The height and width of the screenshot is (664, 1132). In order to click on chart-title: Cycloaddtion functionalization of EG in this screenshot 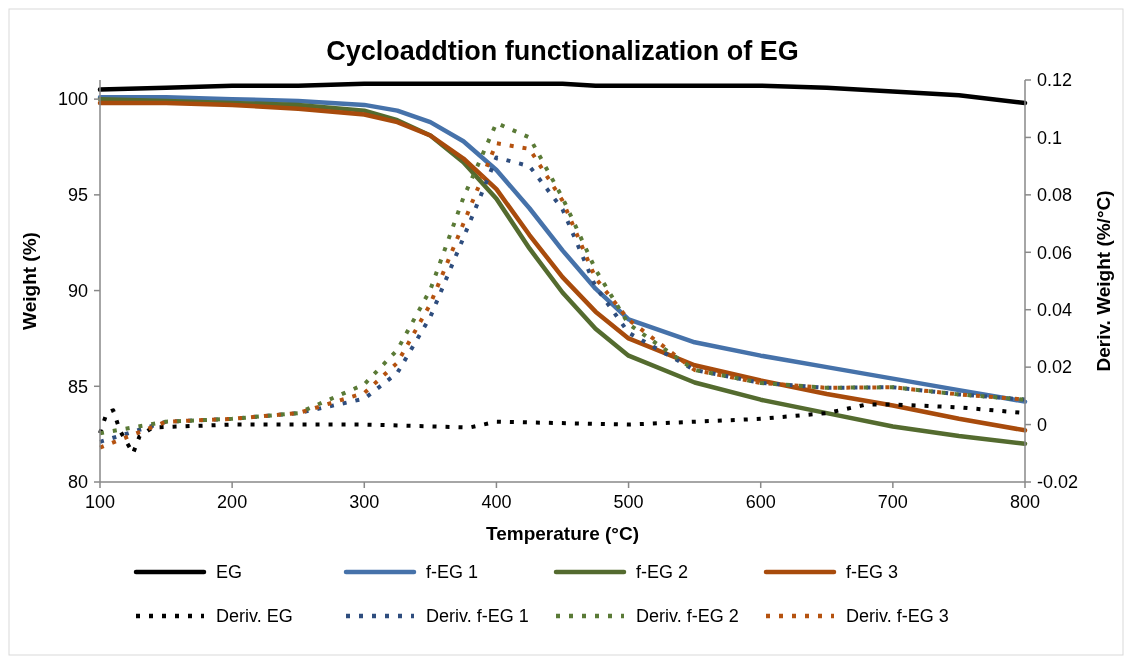, I will do `click(562, 51)`.